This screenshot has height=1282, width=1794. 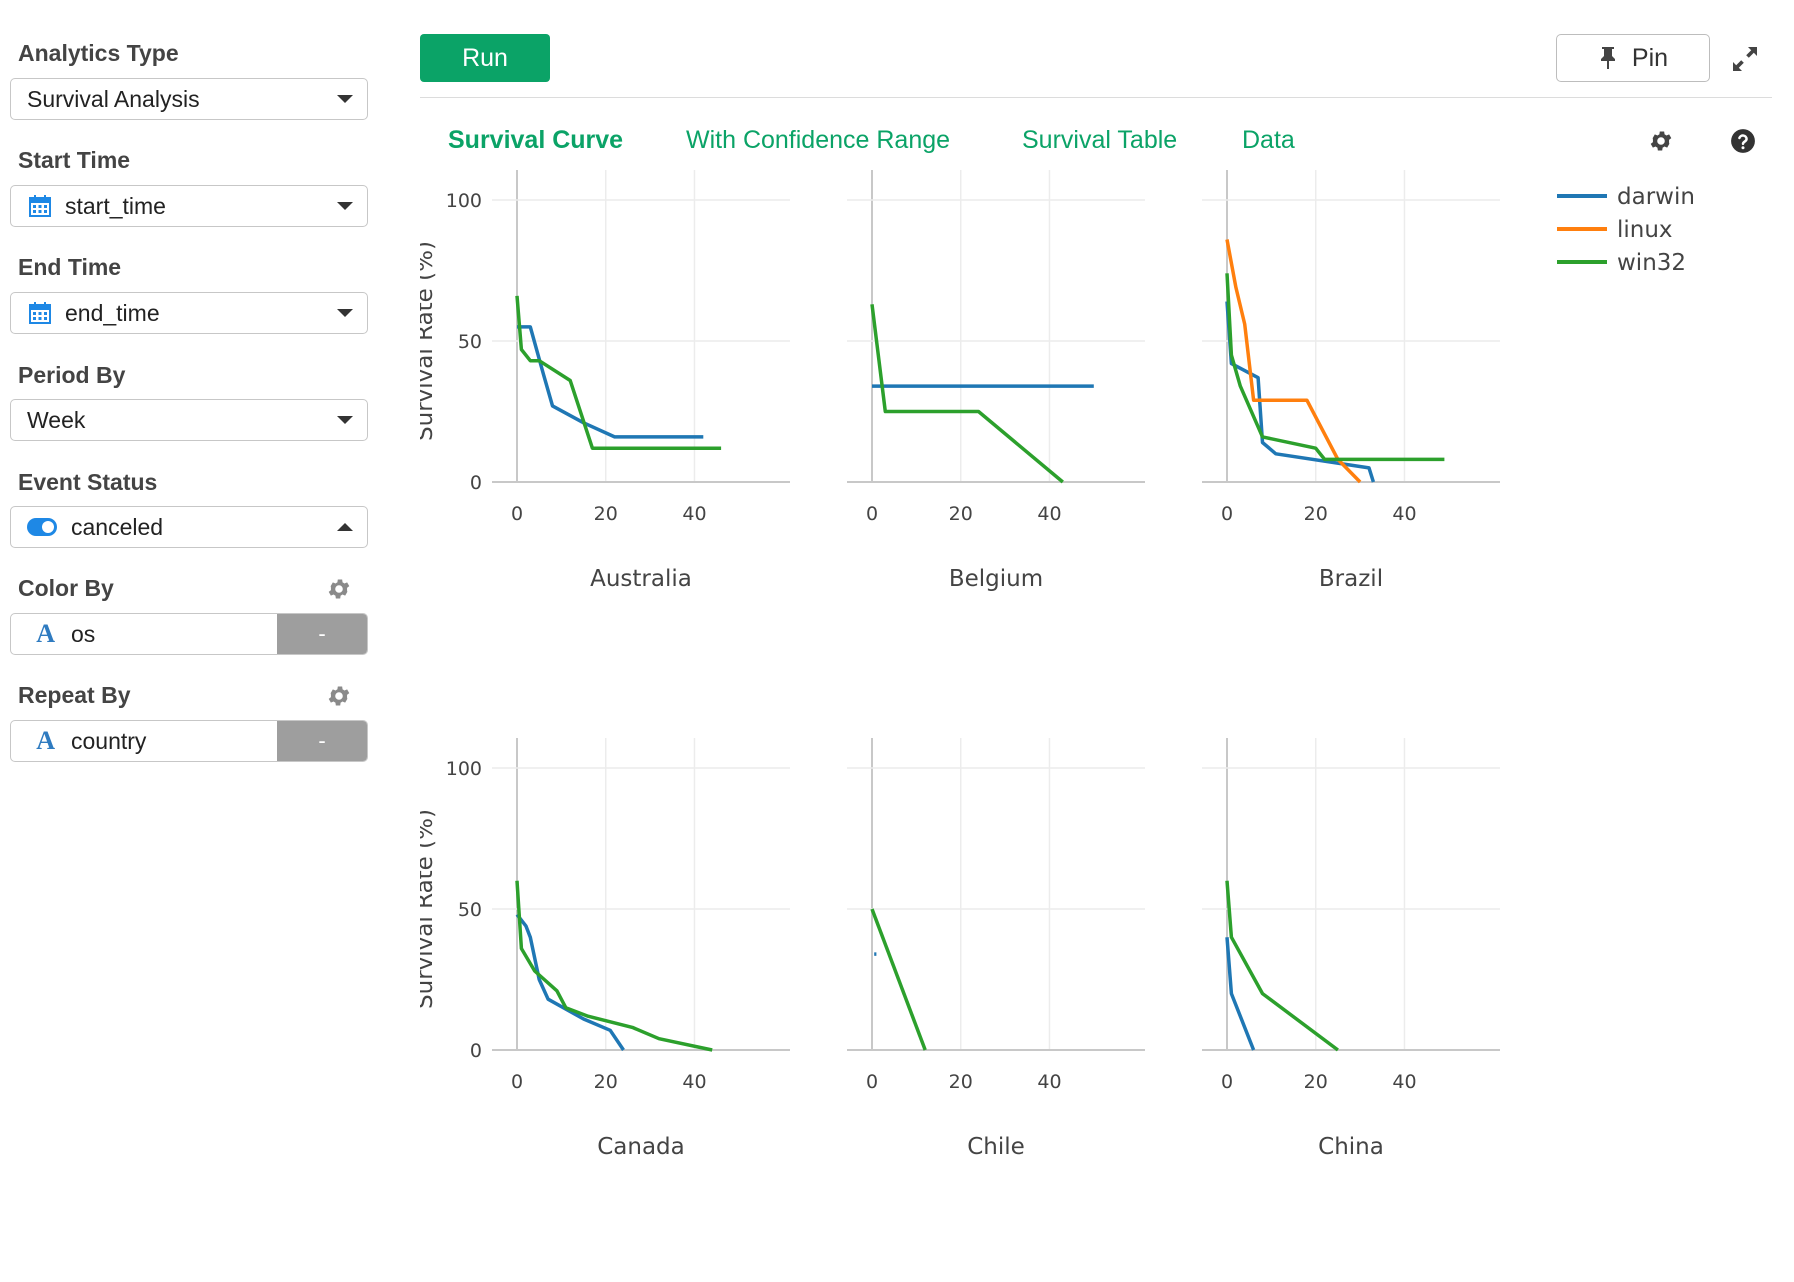 I want to click on chart-panel: 0 20 40 China, so click(x=1351, y=949).